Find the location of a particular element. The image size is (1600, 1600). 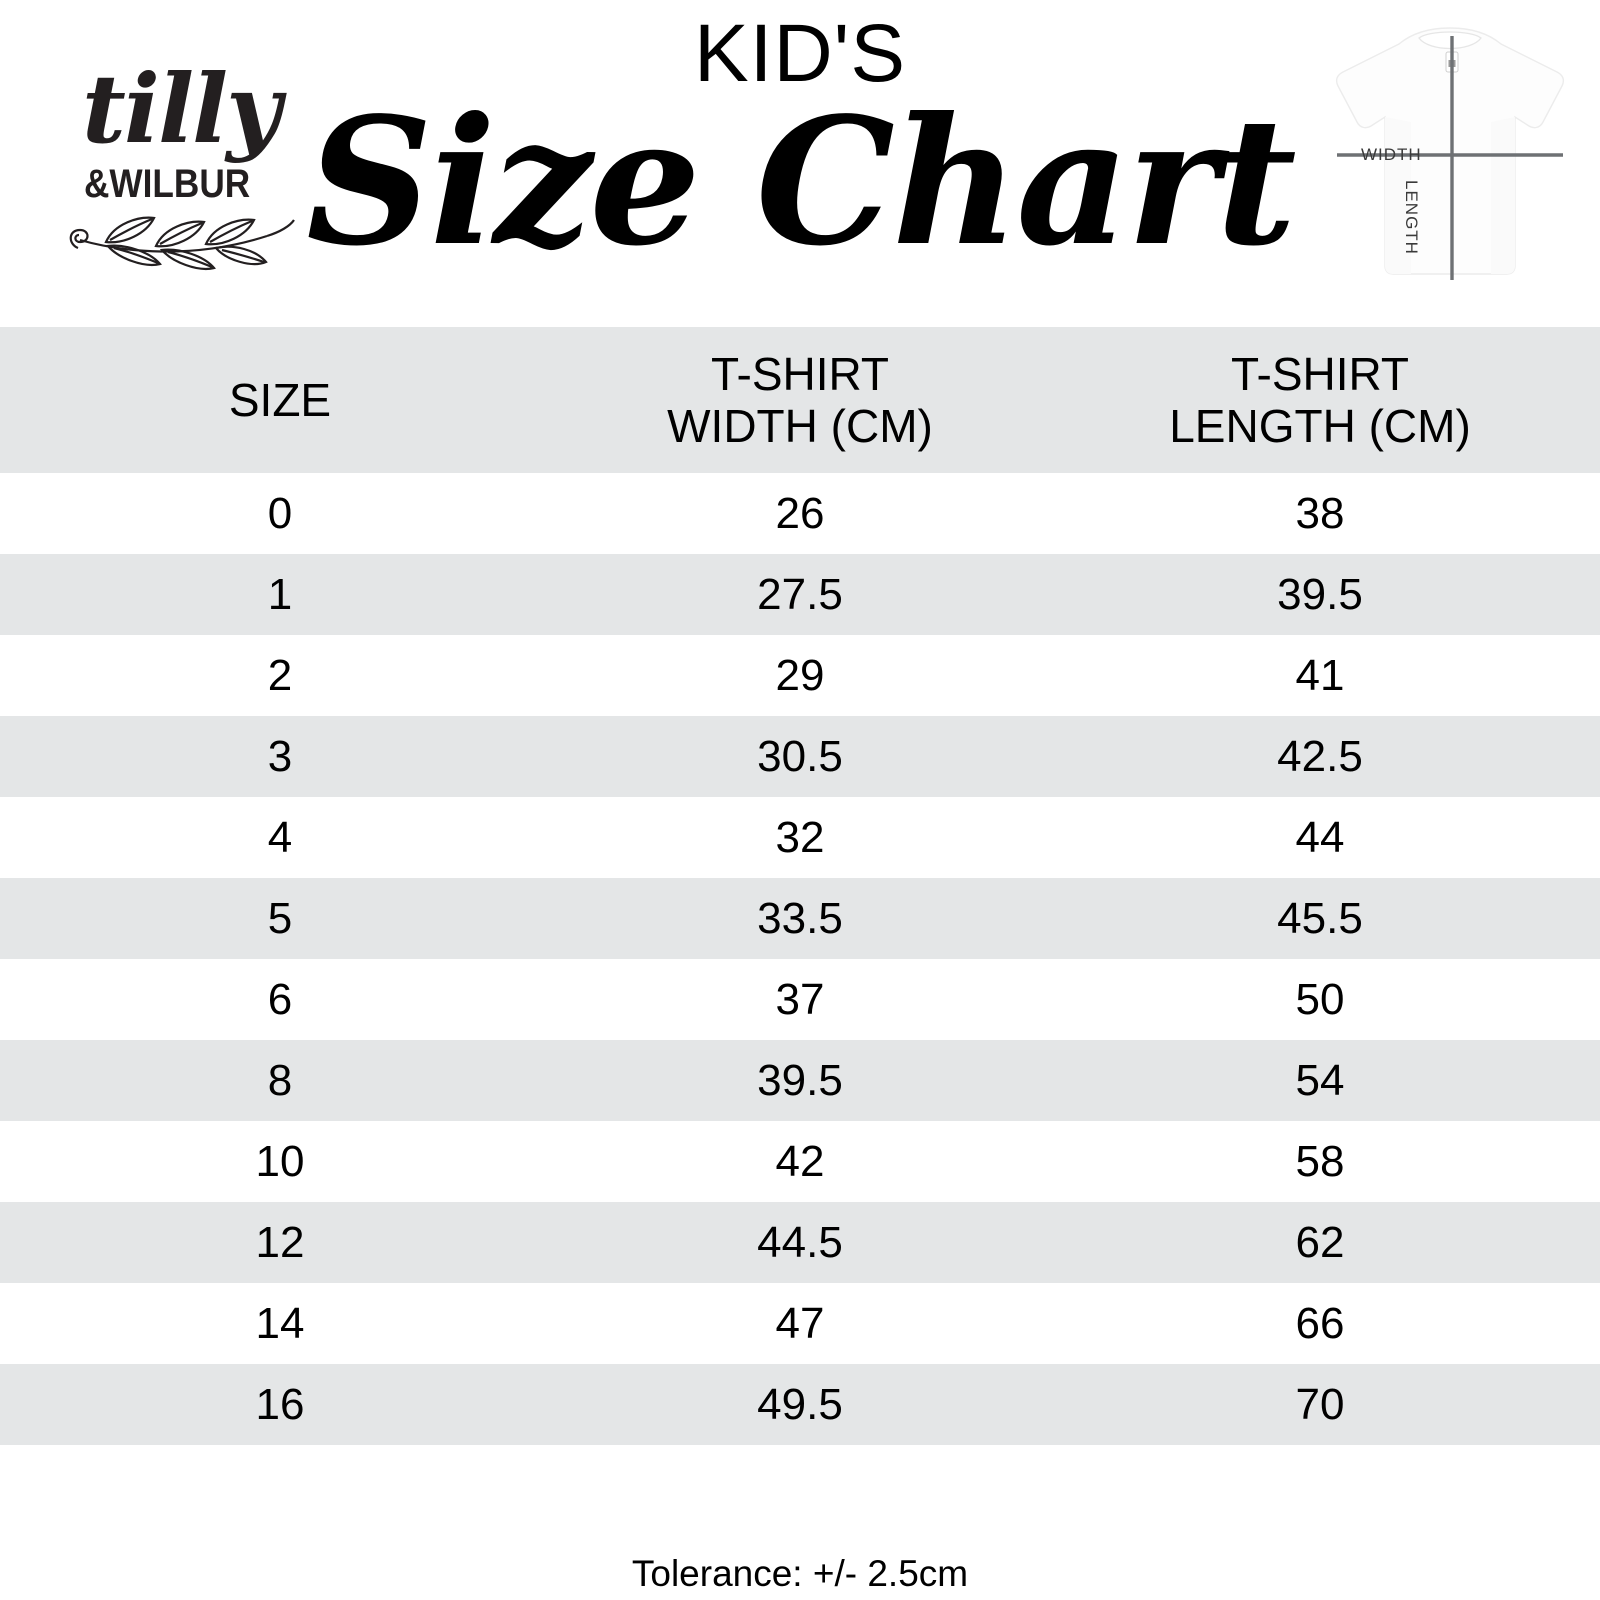

cell-width: 47 is located at coordinates (800, 1323).